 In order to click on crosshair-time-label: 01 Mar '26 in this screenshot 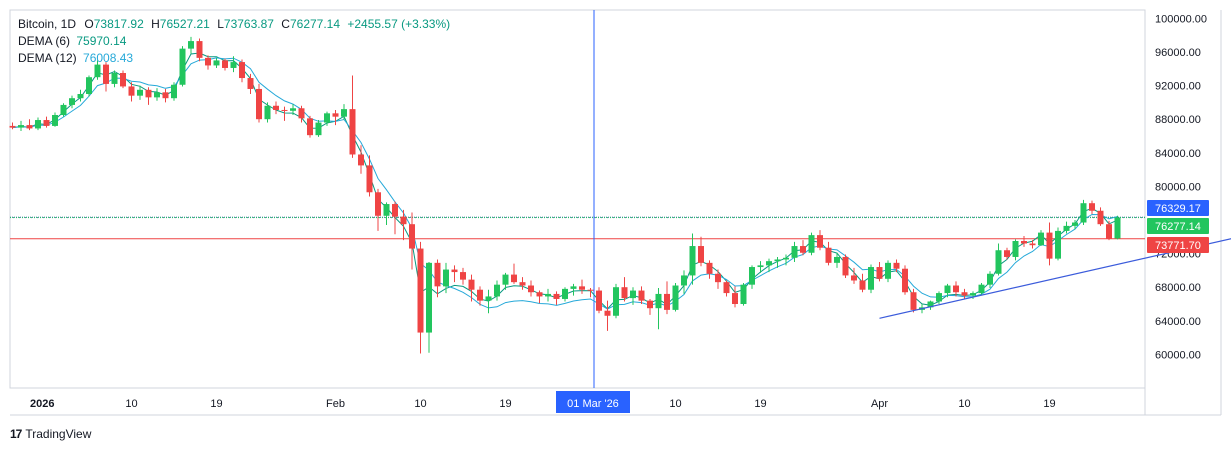, I will do `click(593, 402)`.